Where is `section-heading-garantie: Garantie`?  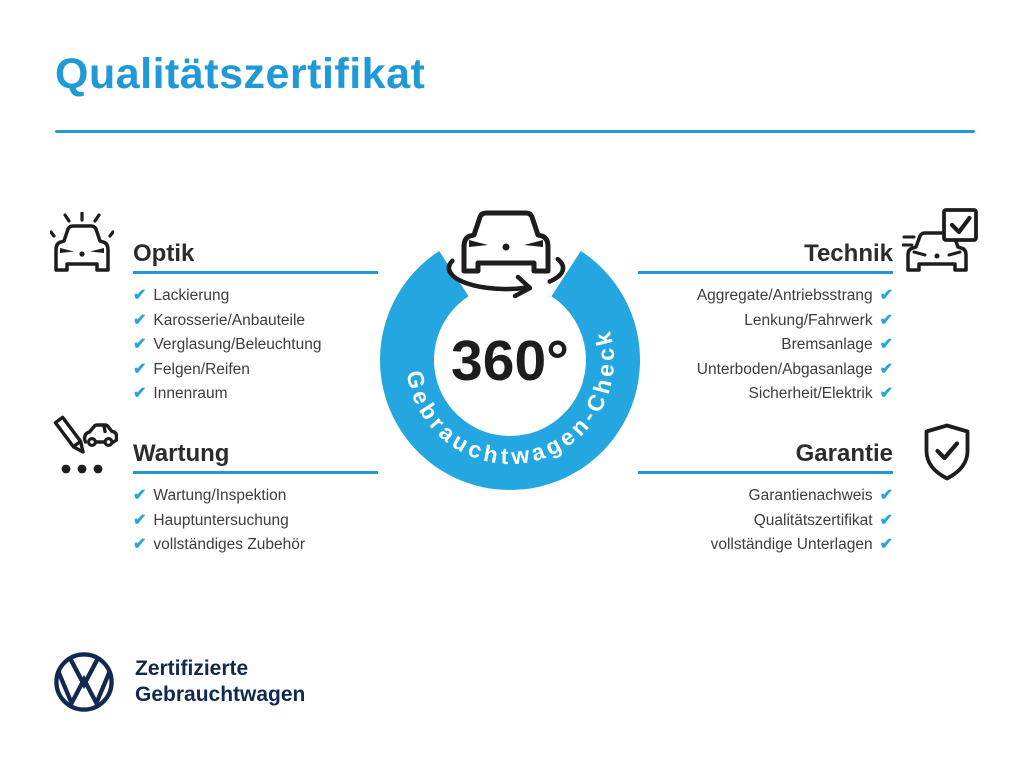 section-heading-garantie: Garantie is located at coordinates (765, 457).